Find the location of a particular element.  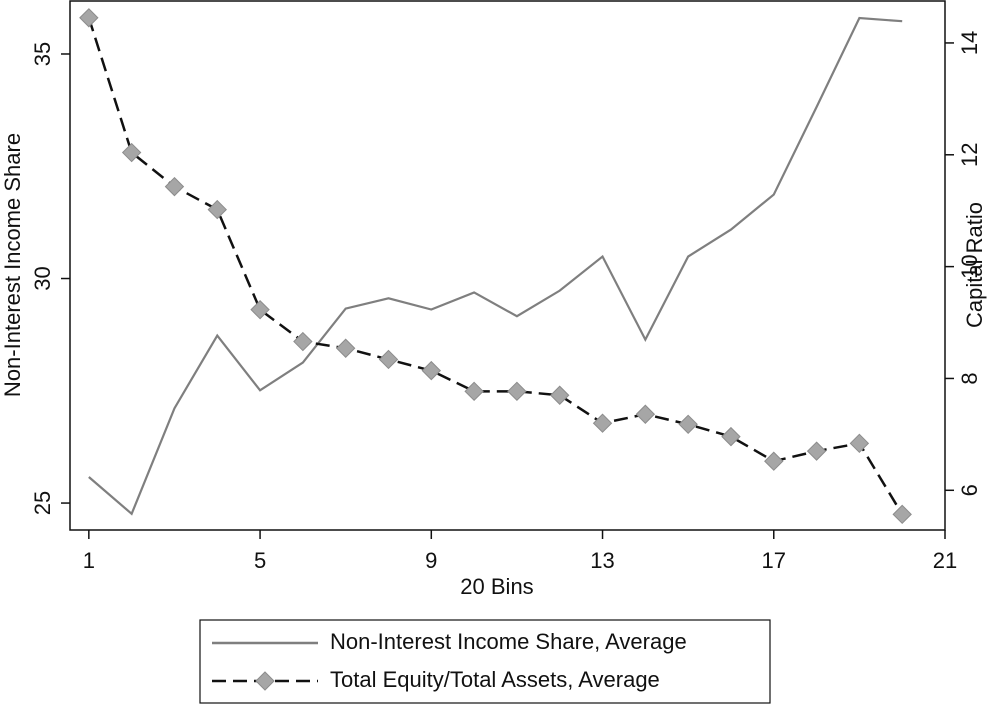

y-tick-label: 35 is located at coordinates (42, 54).